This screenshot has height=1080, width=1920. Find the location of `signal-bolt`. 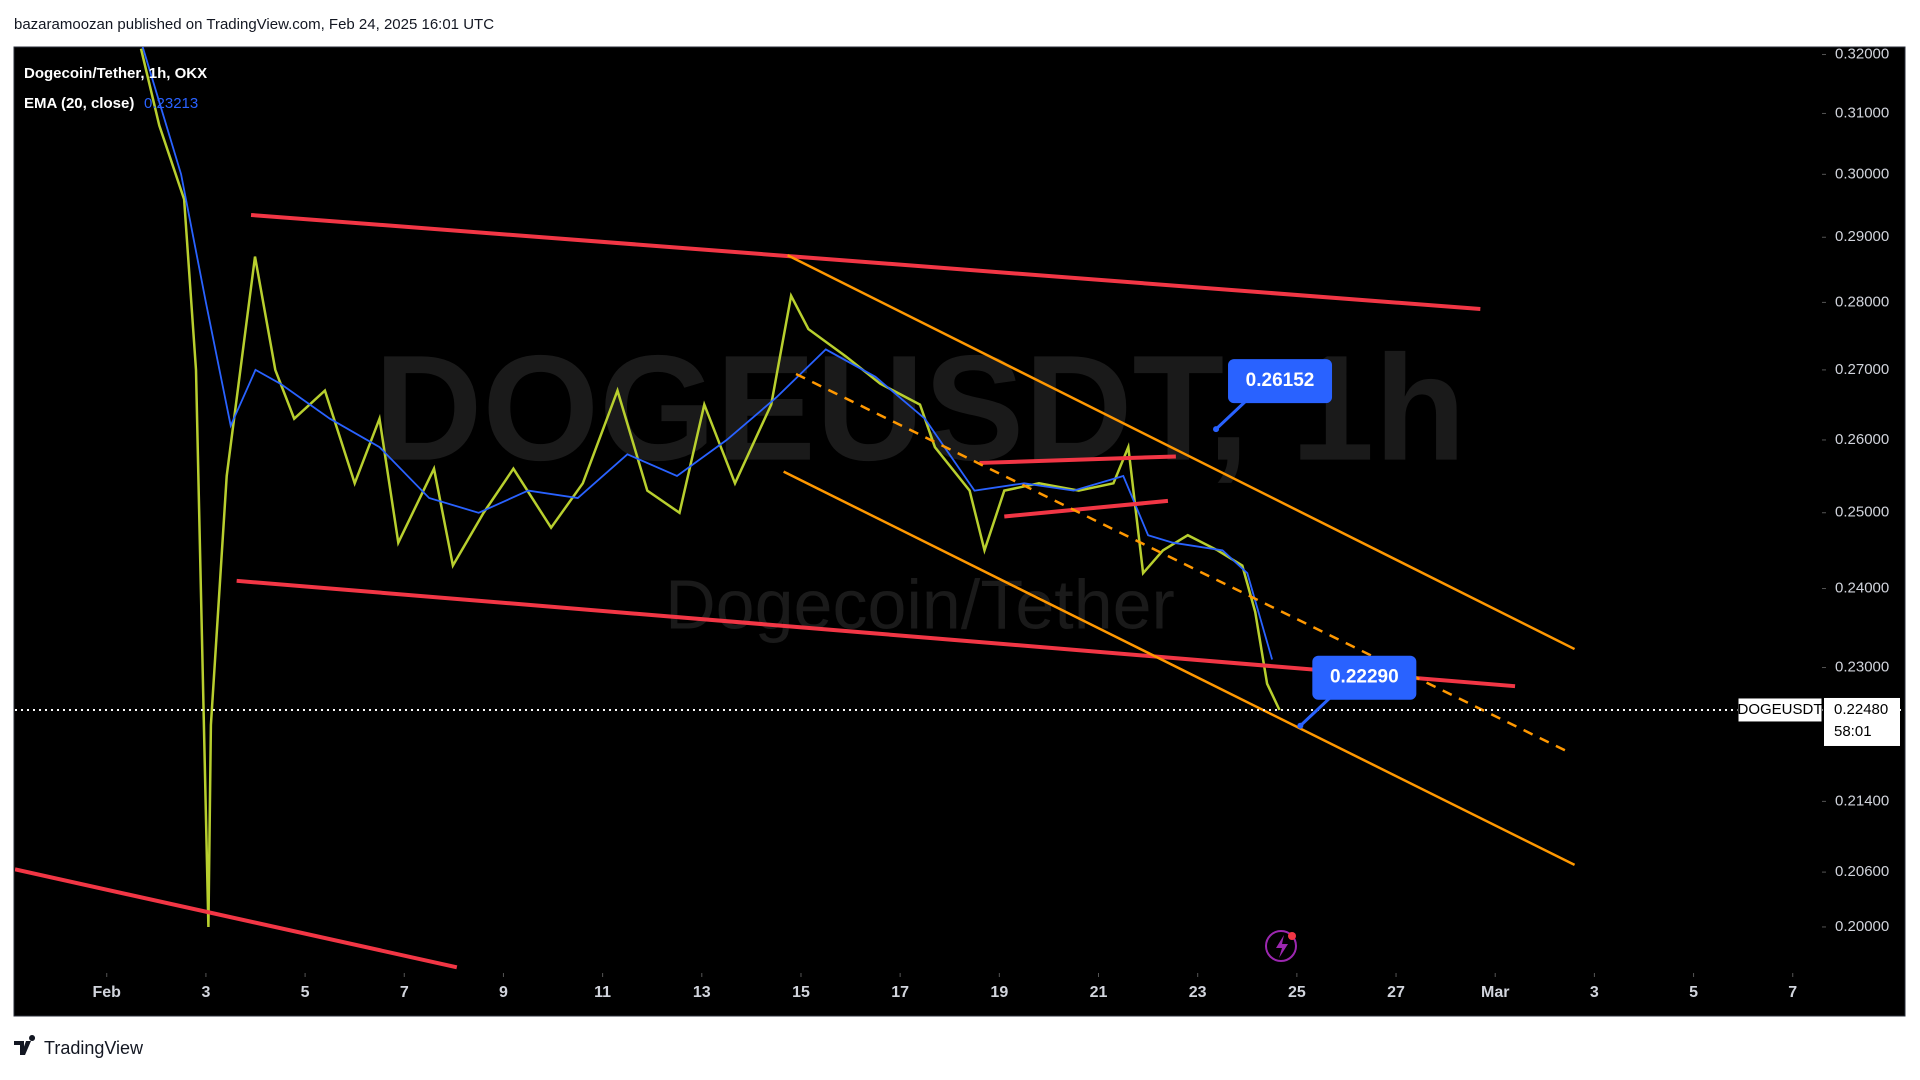

signal-bolt is located at coordinates (1282, 946).